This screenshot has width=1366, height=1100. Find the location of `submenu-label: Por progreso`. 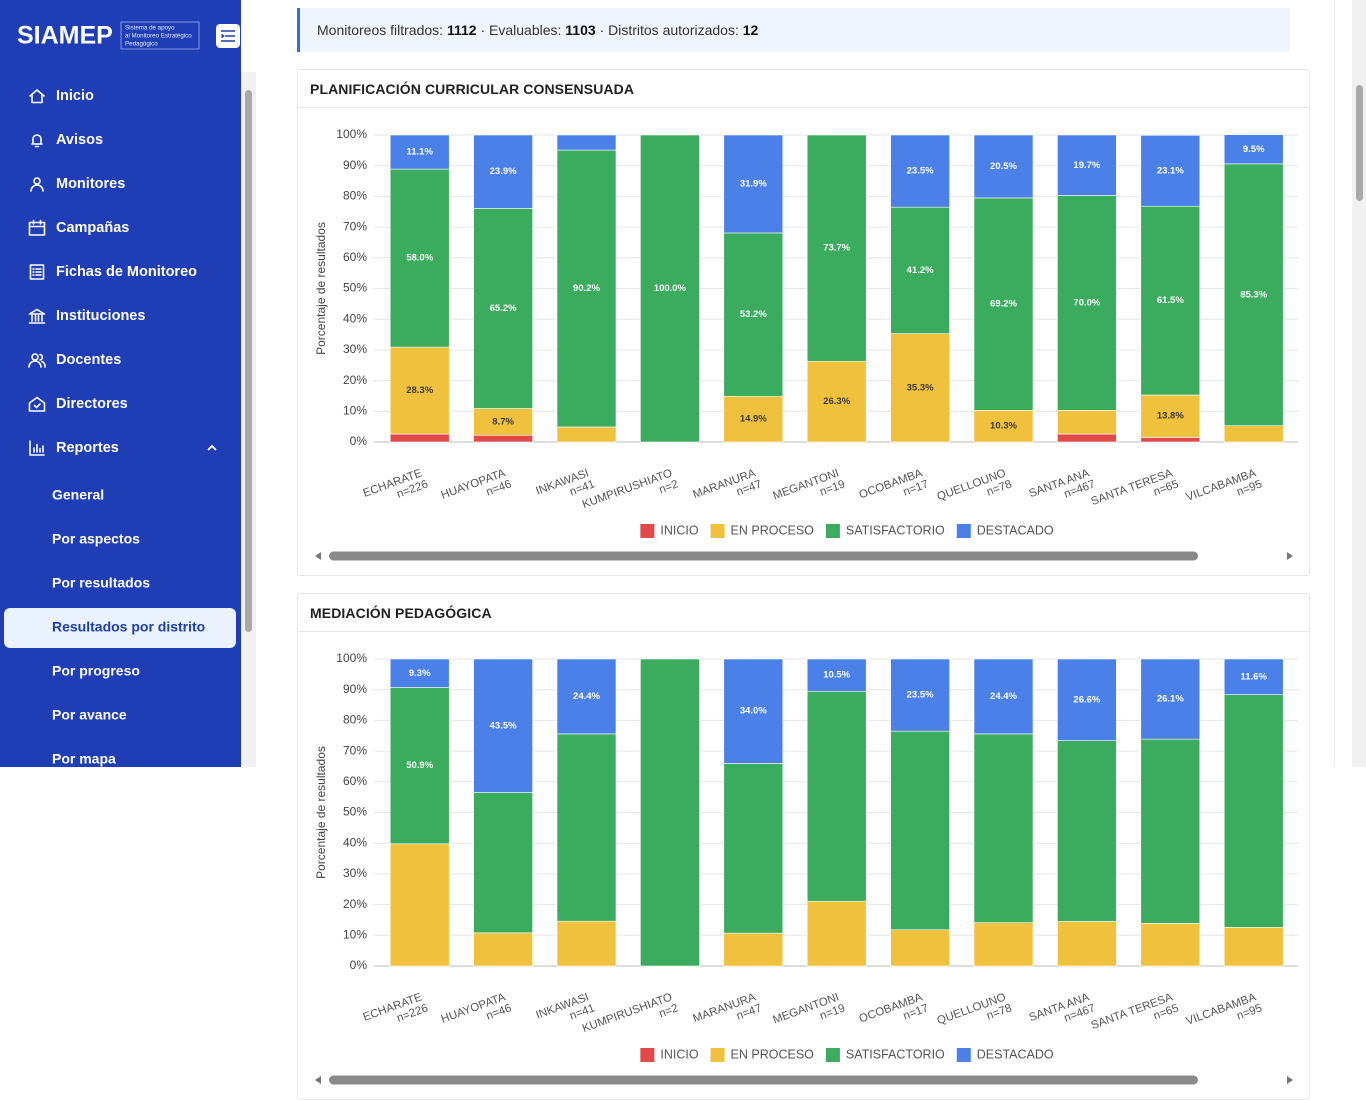

submenu-label: Por progreso is located at coordinates (96, 671).